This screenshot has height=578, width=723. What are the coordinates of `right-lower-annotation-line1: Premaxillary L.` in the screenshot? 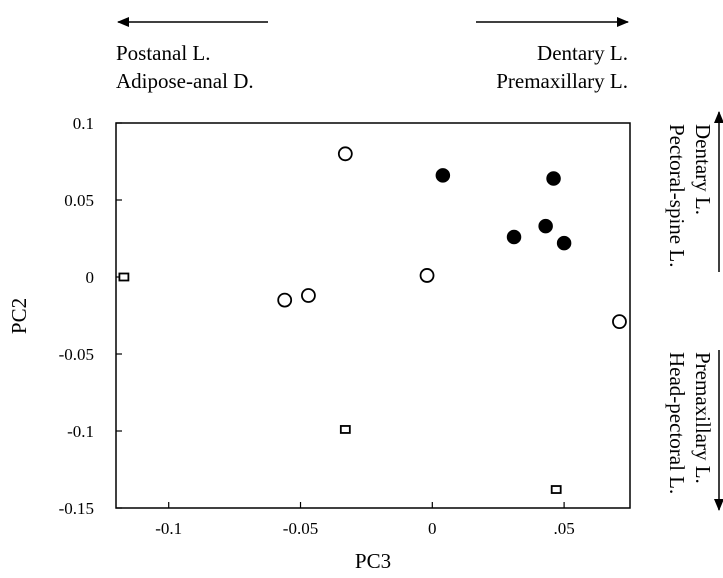 It's located at (703, 418).